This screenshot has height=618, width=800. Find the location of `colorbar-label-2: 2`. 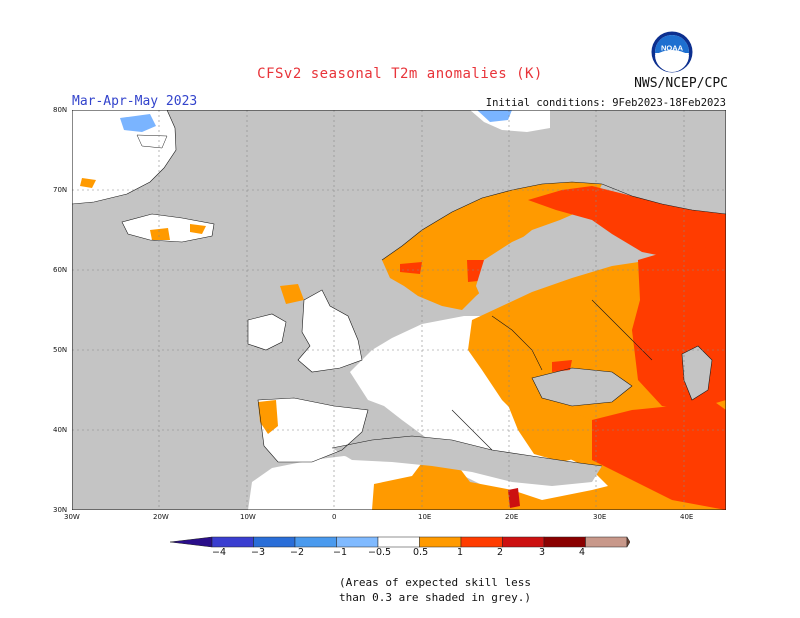

colorbar-label-2: 2 is located at coordinates (500, 552).